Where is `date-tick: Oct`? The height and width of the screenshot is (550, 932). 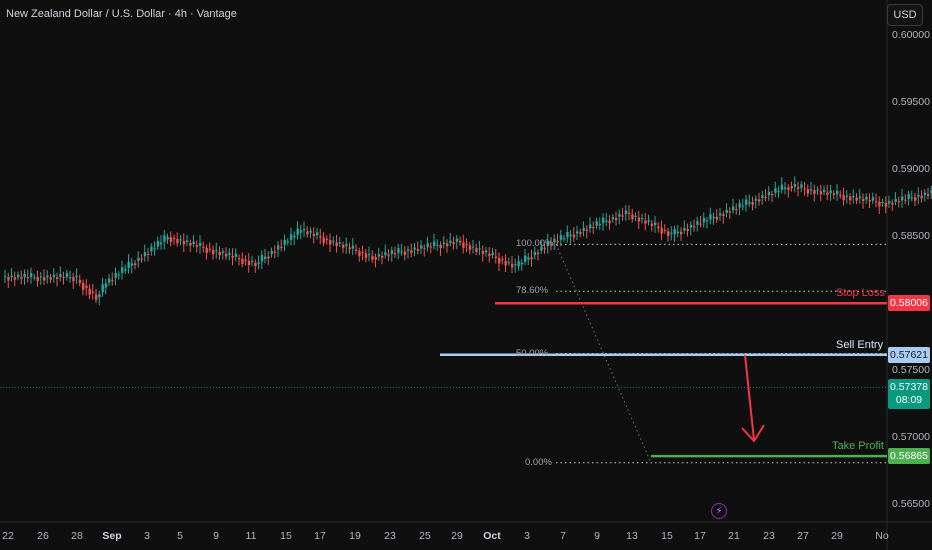 date-tick: Oct is located at coordinates (492, 536).